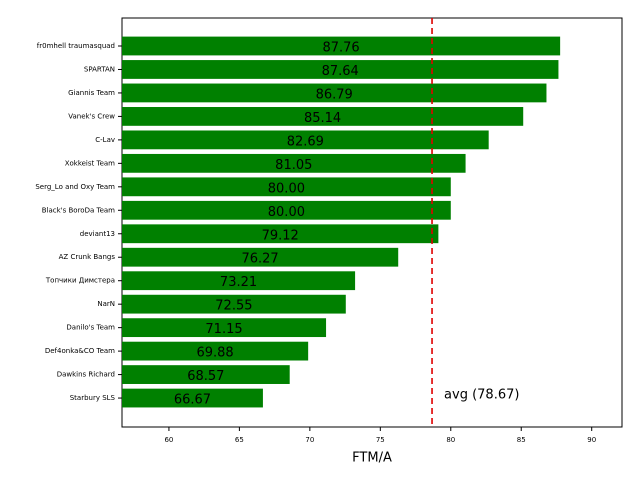 This screenshot has height=484, width=640. I want to click on value-label: 85.14, so click(322, 118).